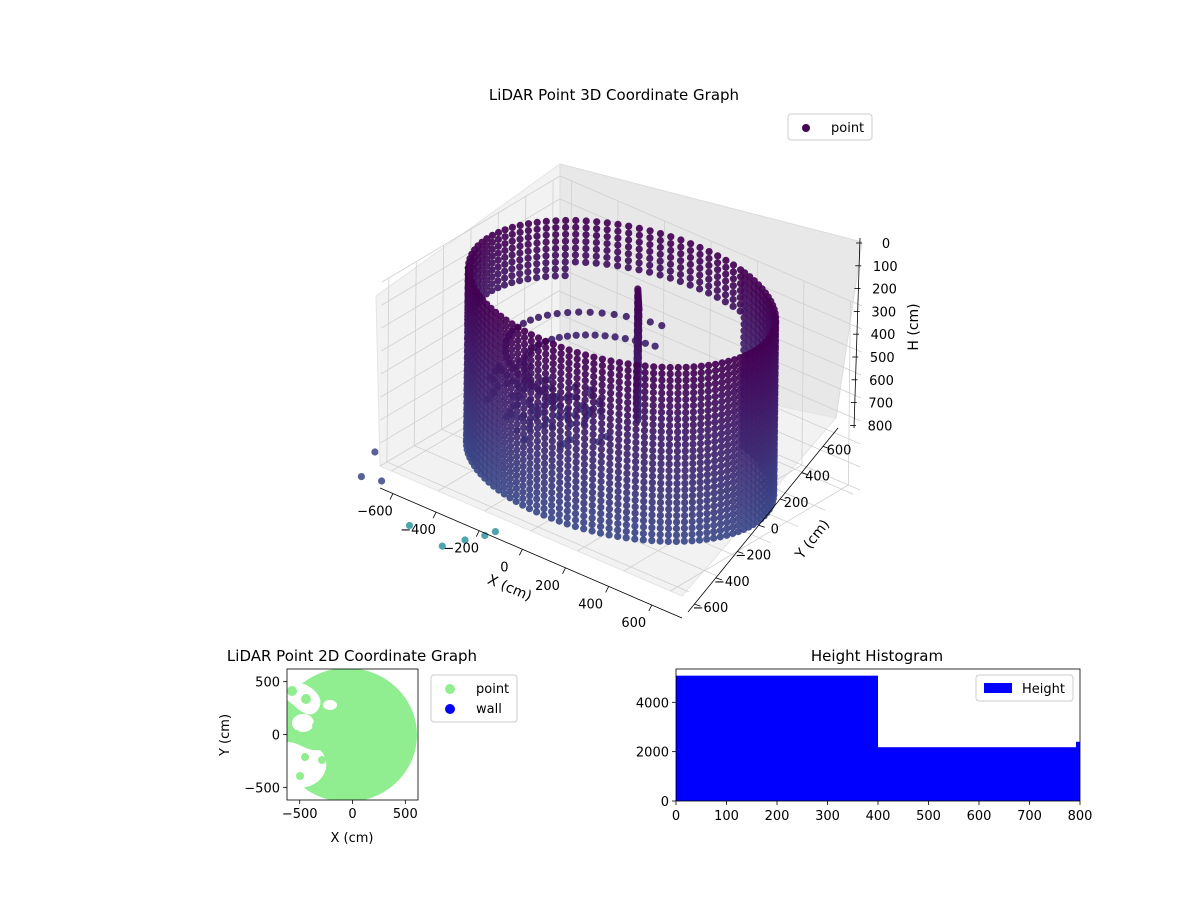  I want to click on points-3d, so click(568, 383).